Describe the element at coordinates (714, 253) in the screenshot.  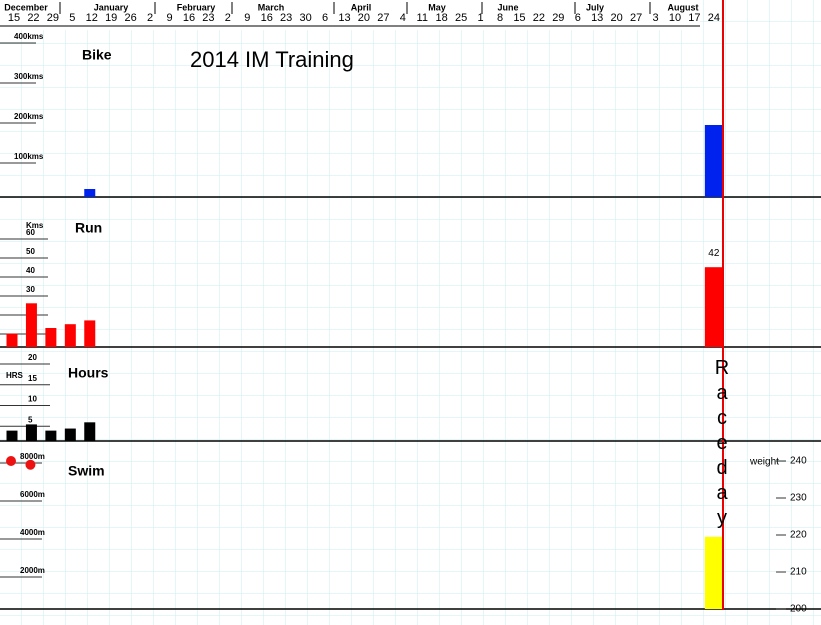
I see `value-label: 42` at that location.